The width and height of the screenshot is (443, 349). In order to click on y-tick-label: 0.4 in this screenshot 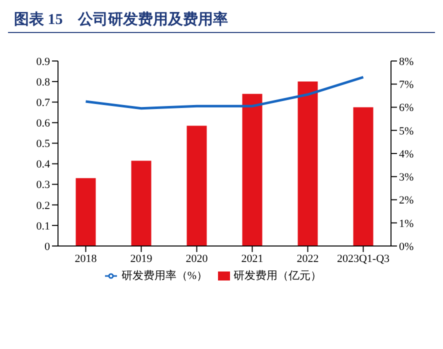, I will do `click(43, 164)`.